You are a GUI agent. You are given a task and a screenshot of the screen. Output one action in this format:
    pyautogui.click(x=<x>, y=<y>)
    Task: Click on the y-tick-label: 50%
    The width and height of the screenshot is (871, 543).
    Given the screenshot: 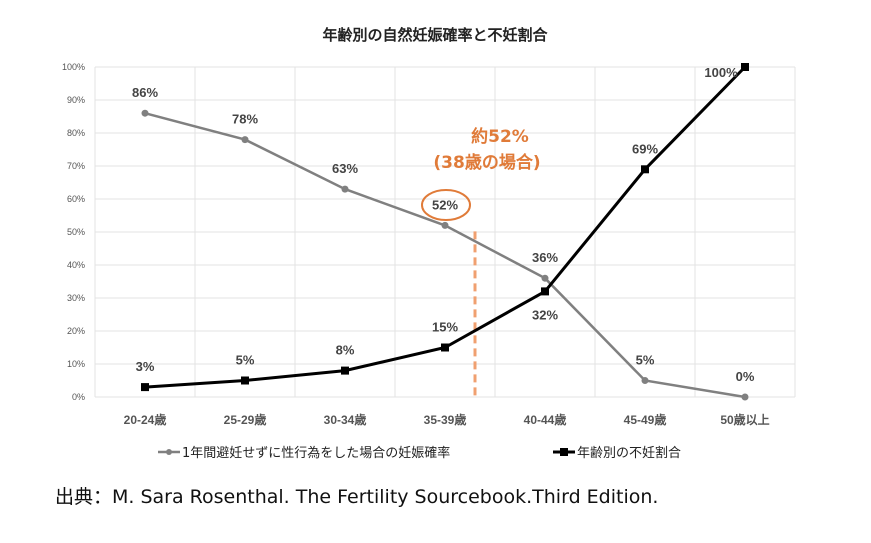 What is the action you would take?
    pyautogui.click(x=76, y=232)
    